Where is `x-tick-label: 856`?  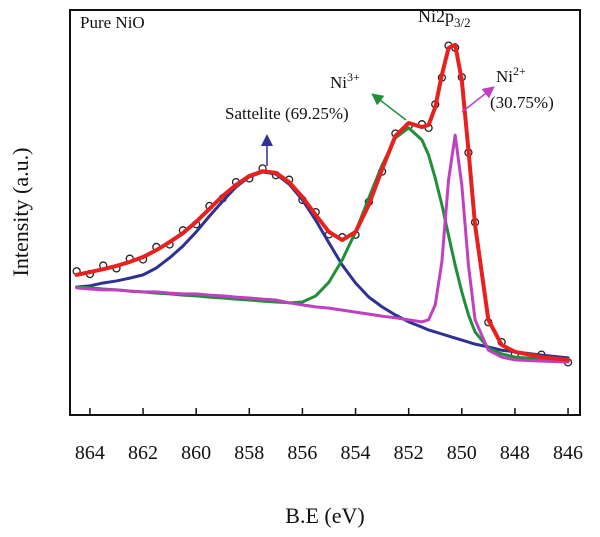
x-tick-label: 856 is located at coordinates (302, 453).